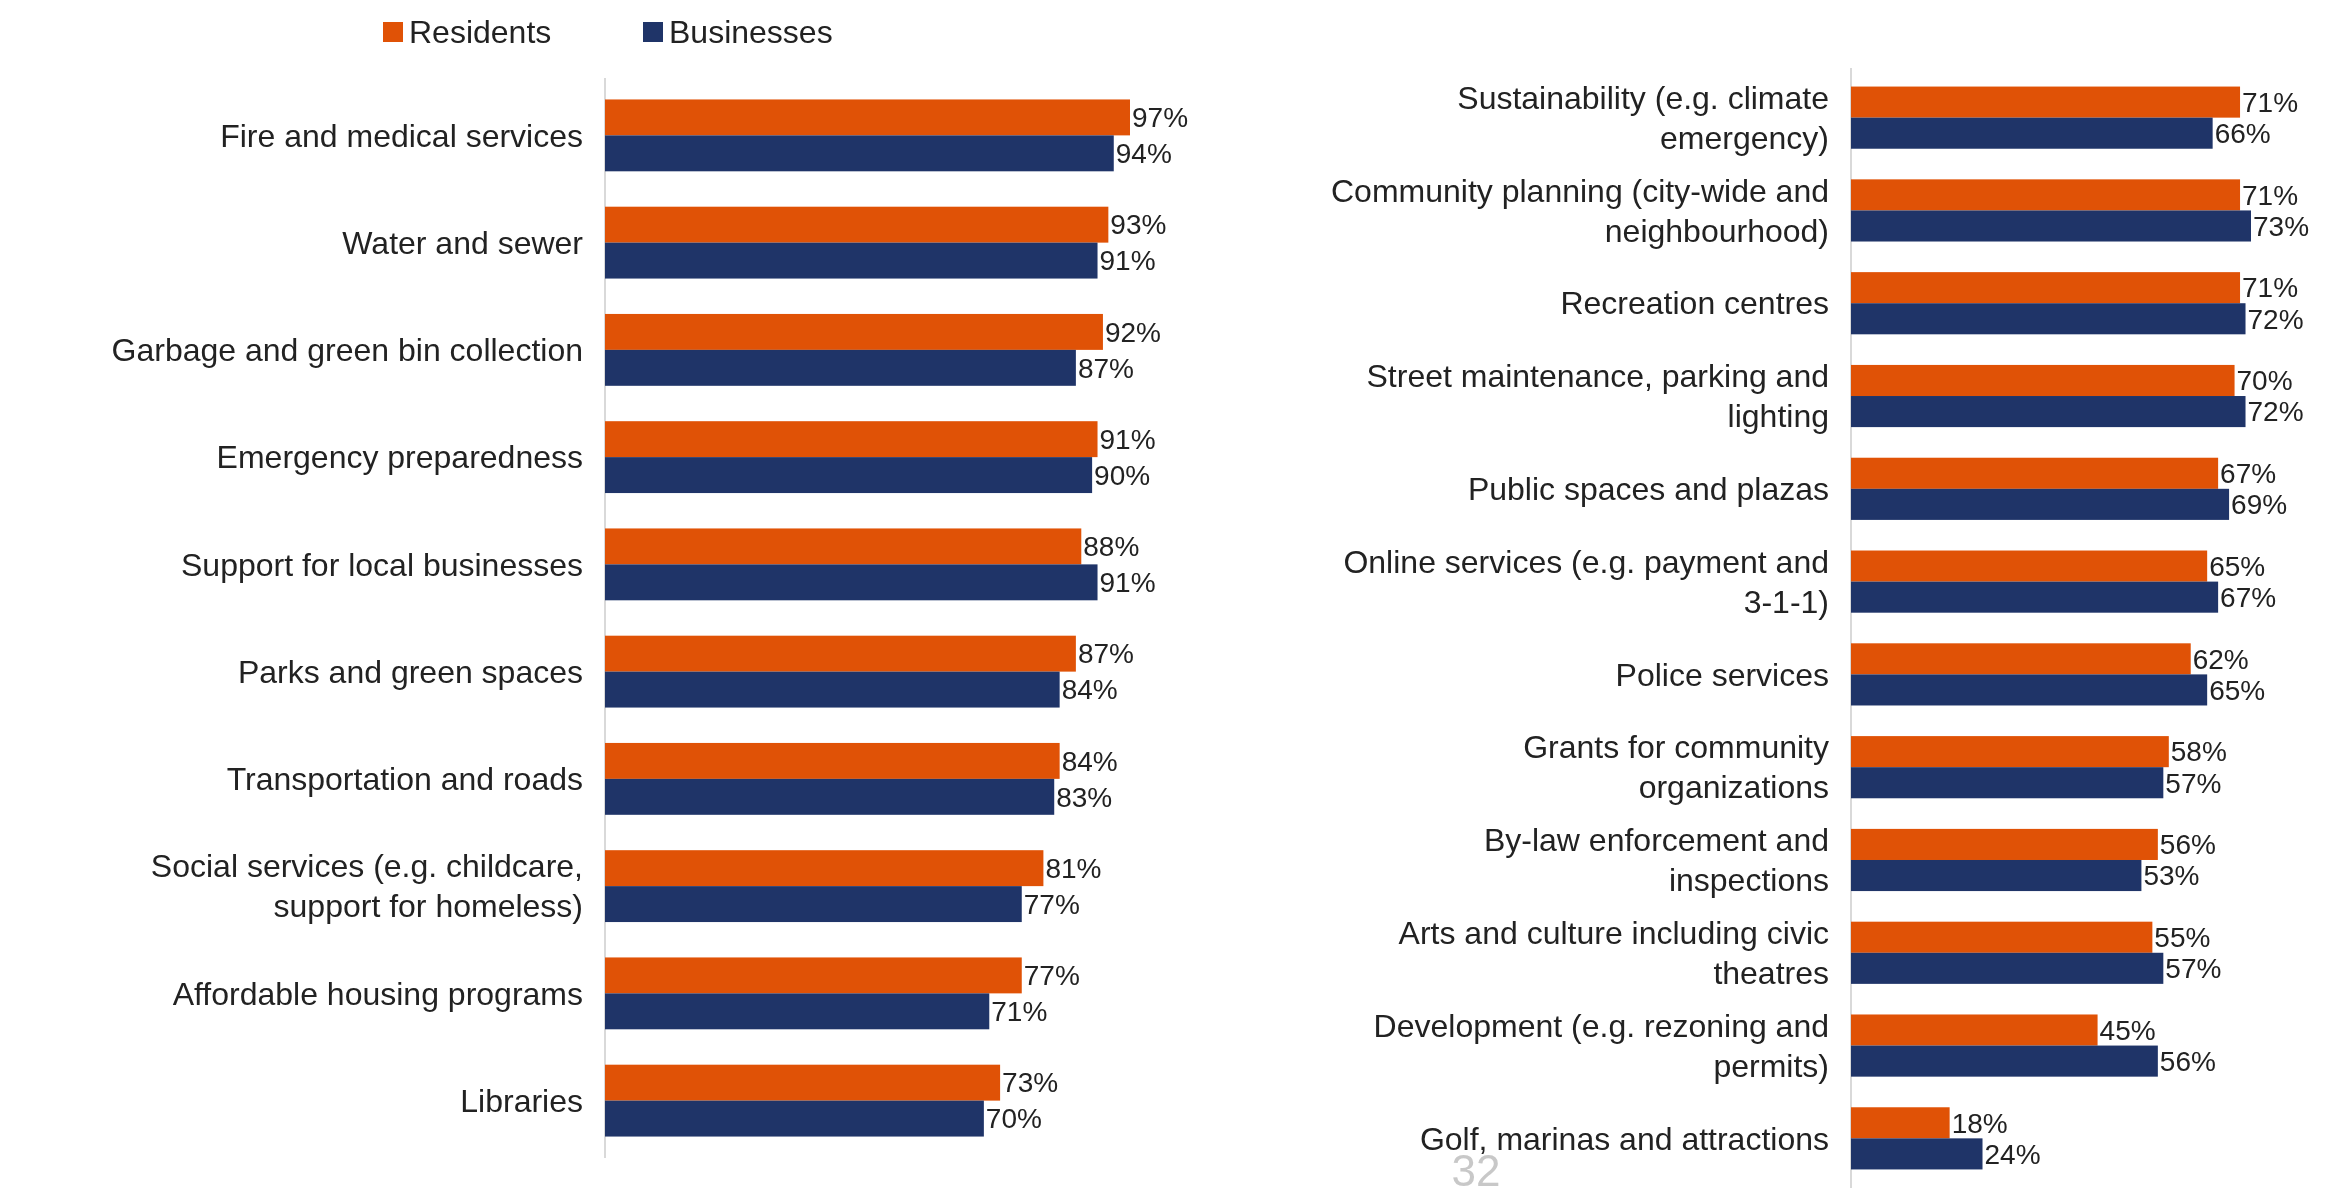 The image size is (2346, 1195). Describe the element at coordinates (1160, 118) in the screenshot. I see `data-label: 97%` at that location.